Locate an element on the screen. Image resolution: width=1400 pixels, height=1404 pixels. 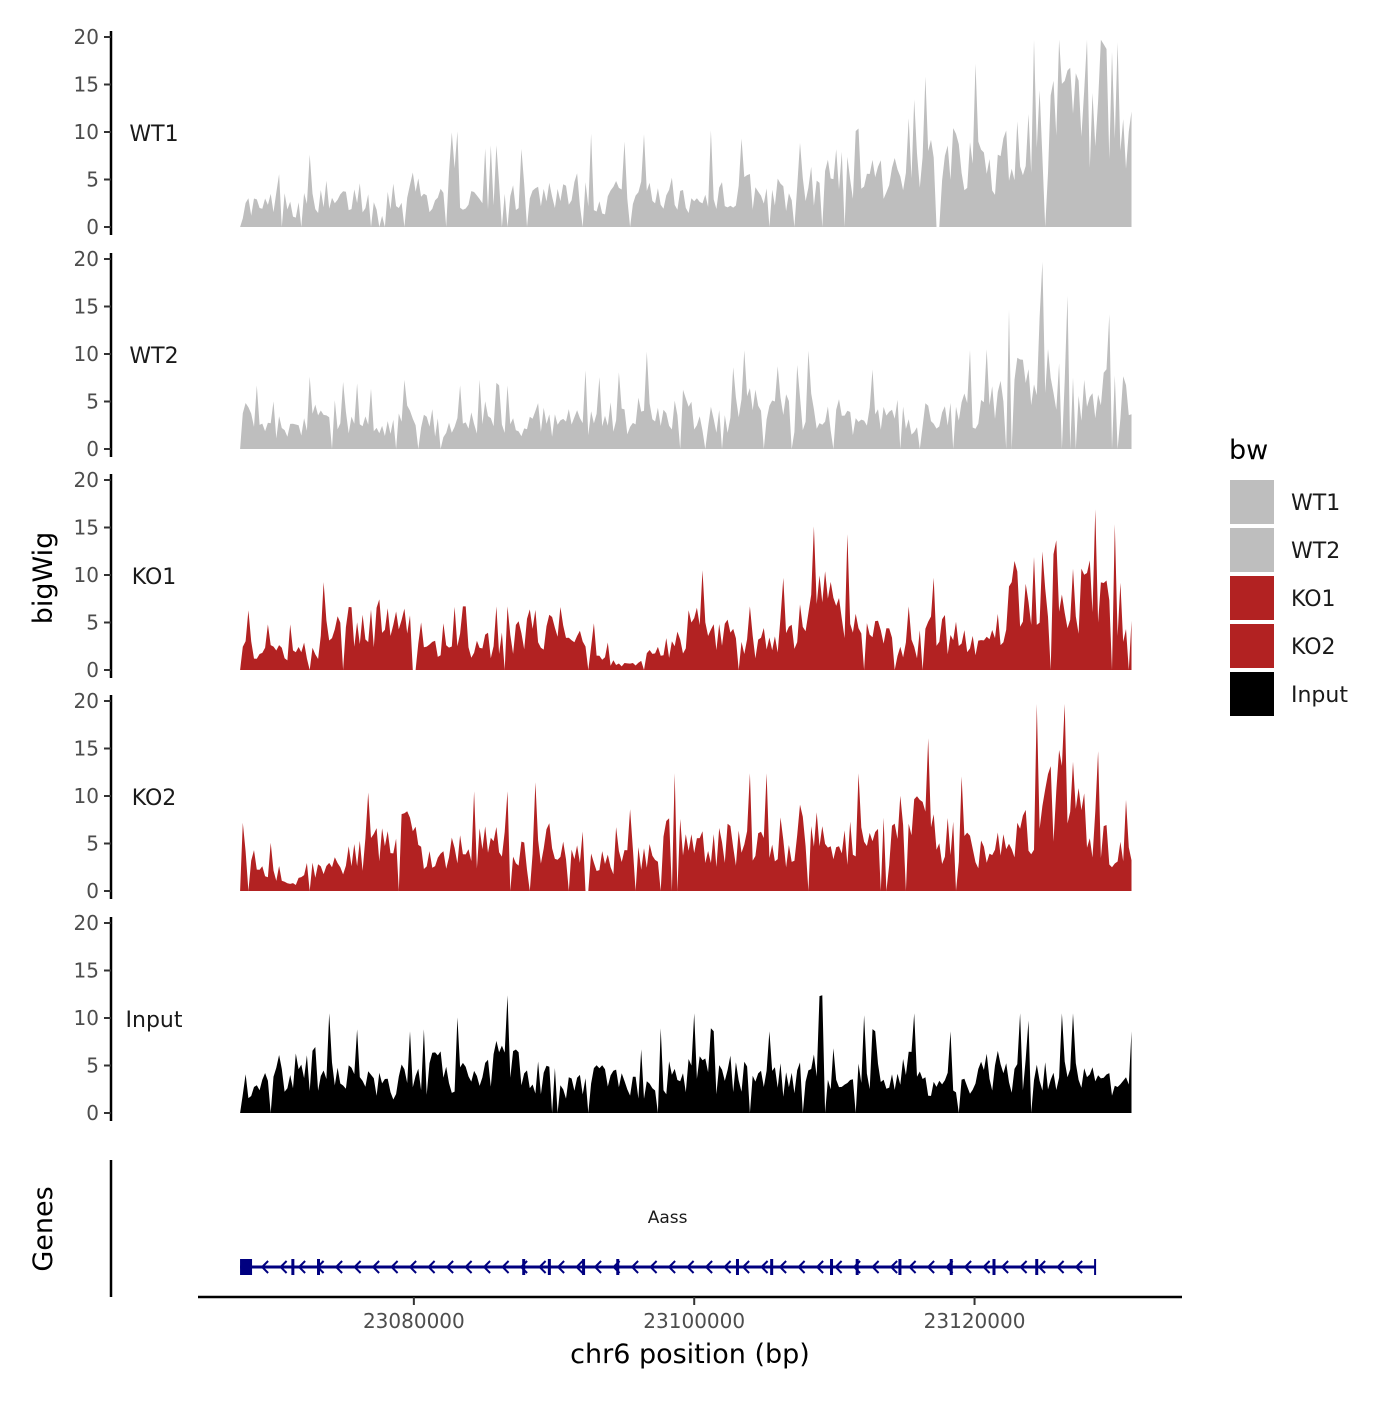
coverage-area-ko2 is located at coordinates (686, 797).